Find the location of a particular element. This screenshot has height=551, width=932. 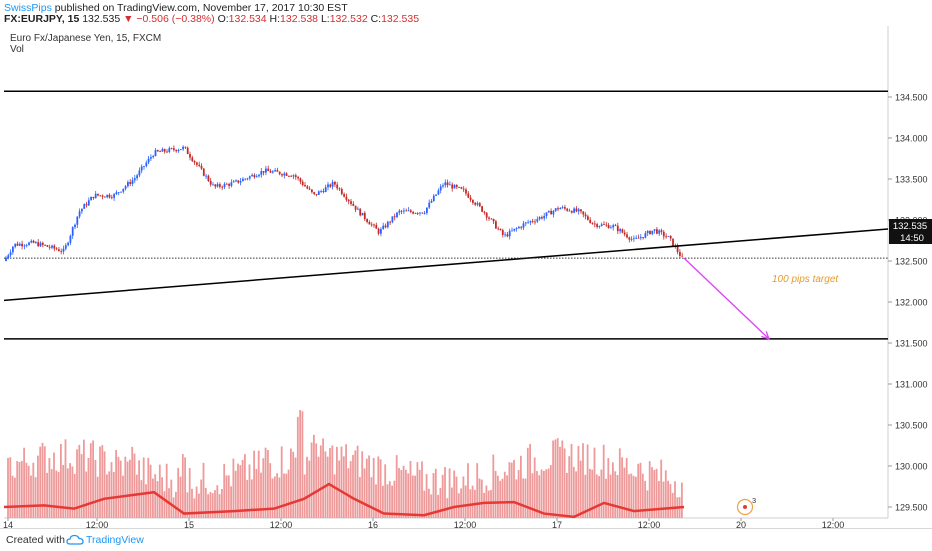

tradingview-brand-link: TradingView is located at coordinates (115, 540).